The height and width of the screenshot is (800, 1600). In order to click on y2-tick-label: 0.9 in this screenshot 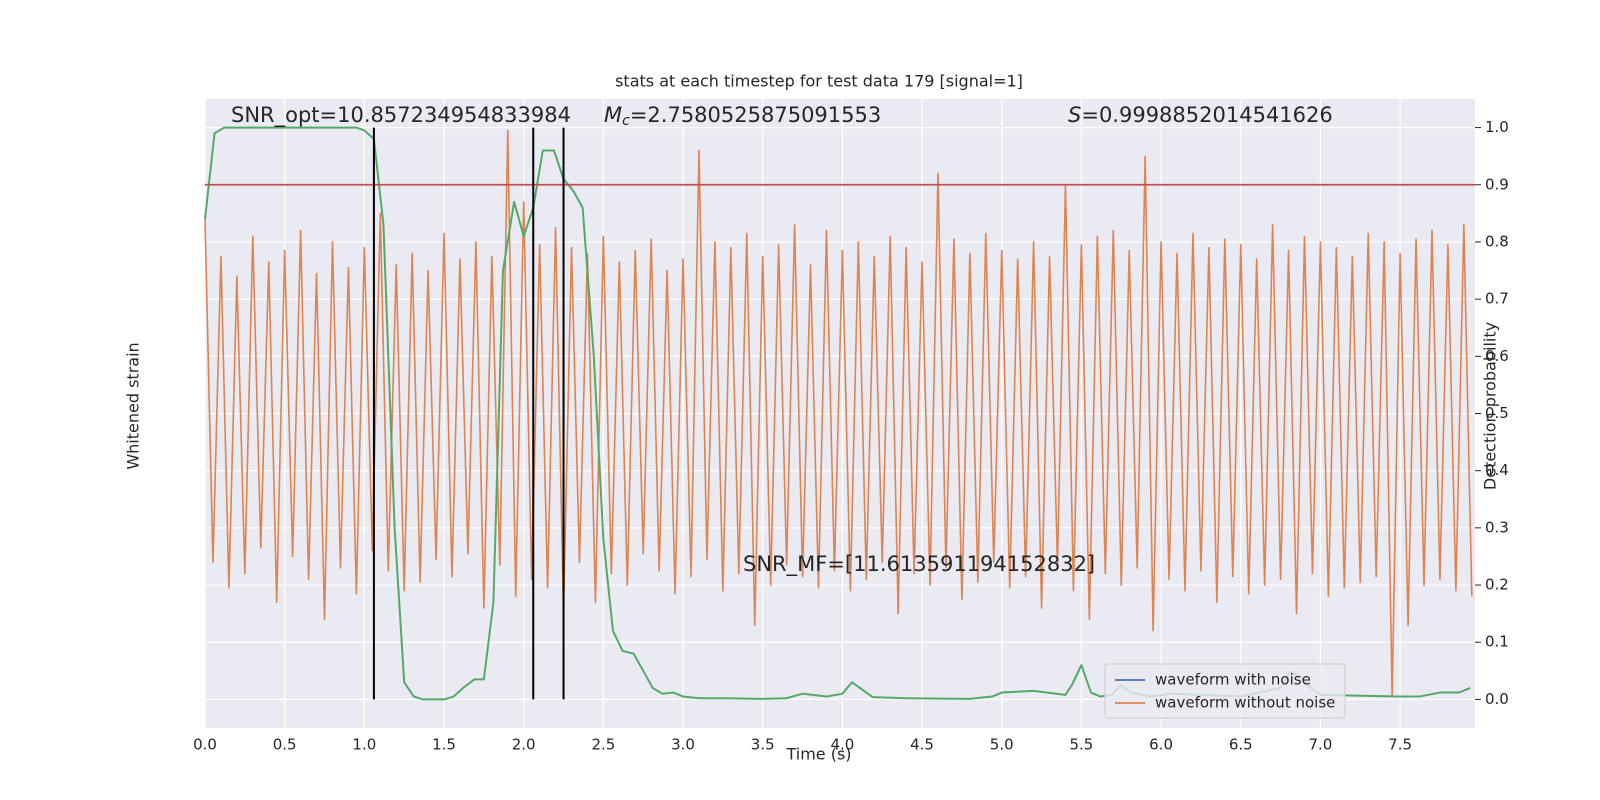, I will do `click(1497, 184)`.